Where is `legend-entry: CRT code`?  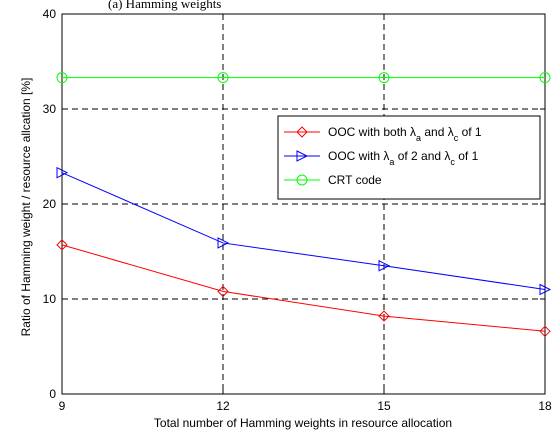
legend-entry: CRT code is located at coordinates (333, 180).